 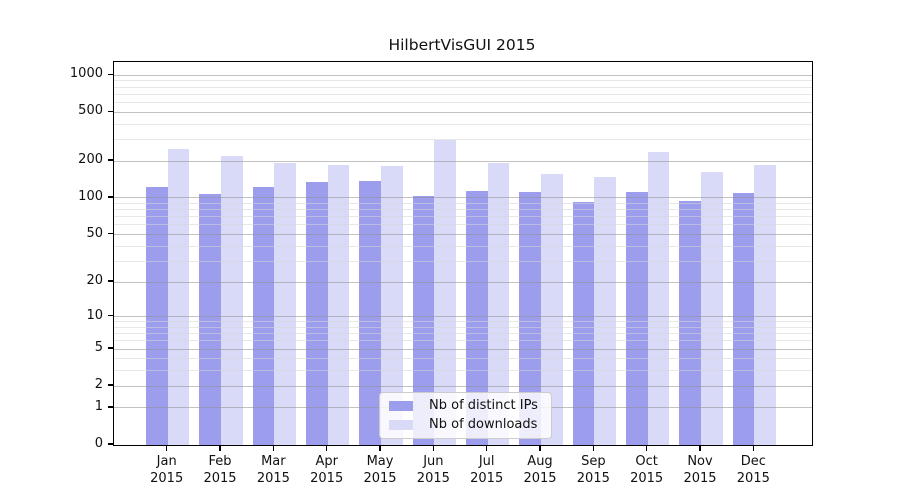 What do you see at coordinates (433, 448) in the screenshot?
I see `x-tick-mark-jun` at bounding box center [433, 448].